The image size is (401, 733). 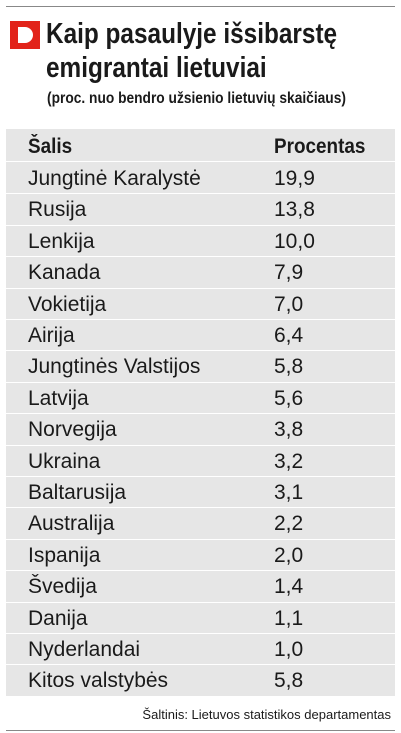 I want to click on table-row: Jungtinės Valstijos 5,8, so click(x=200, y=367).